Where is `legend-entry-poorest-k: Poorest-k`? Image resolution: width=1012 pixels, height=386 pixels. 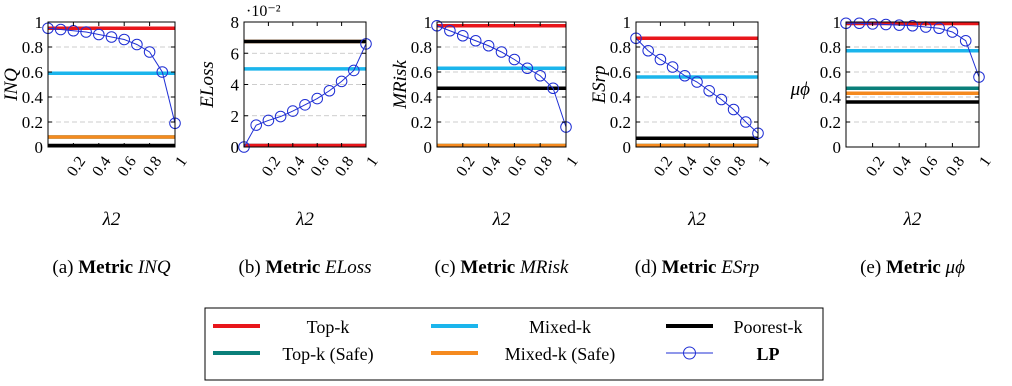 legend-entry-poorest-k: Poorest-k is located at coordinates (734, 327).